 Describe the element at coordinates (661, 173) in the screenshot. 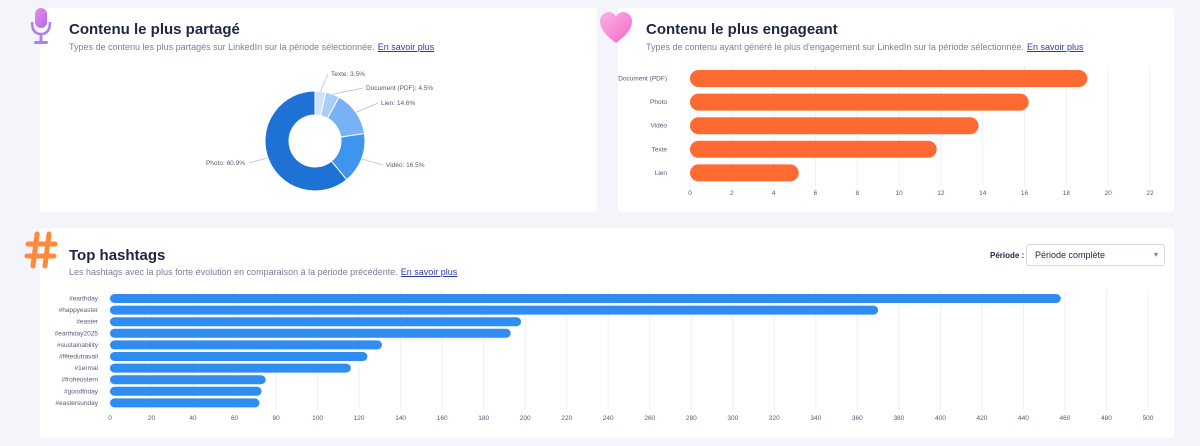

I see `eng-category-label-4: Lien` at that location.